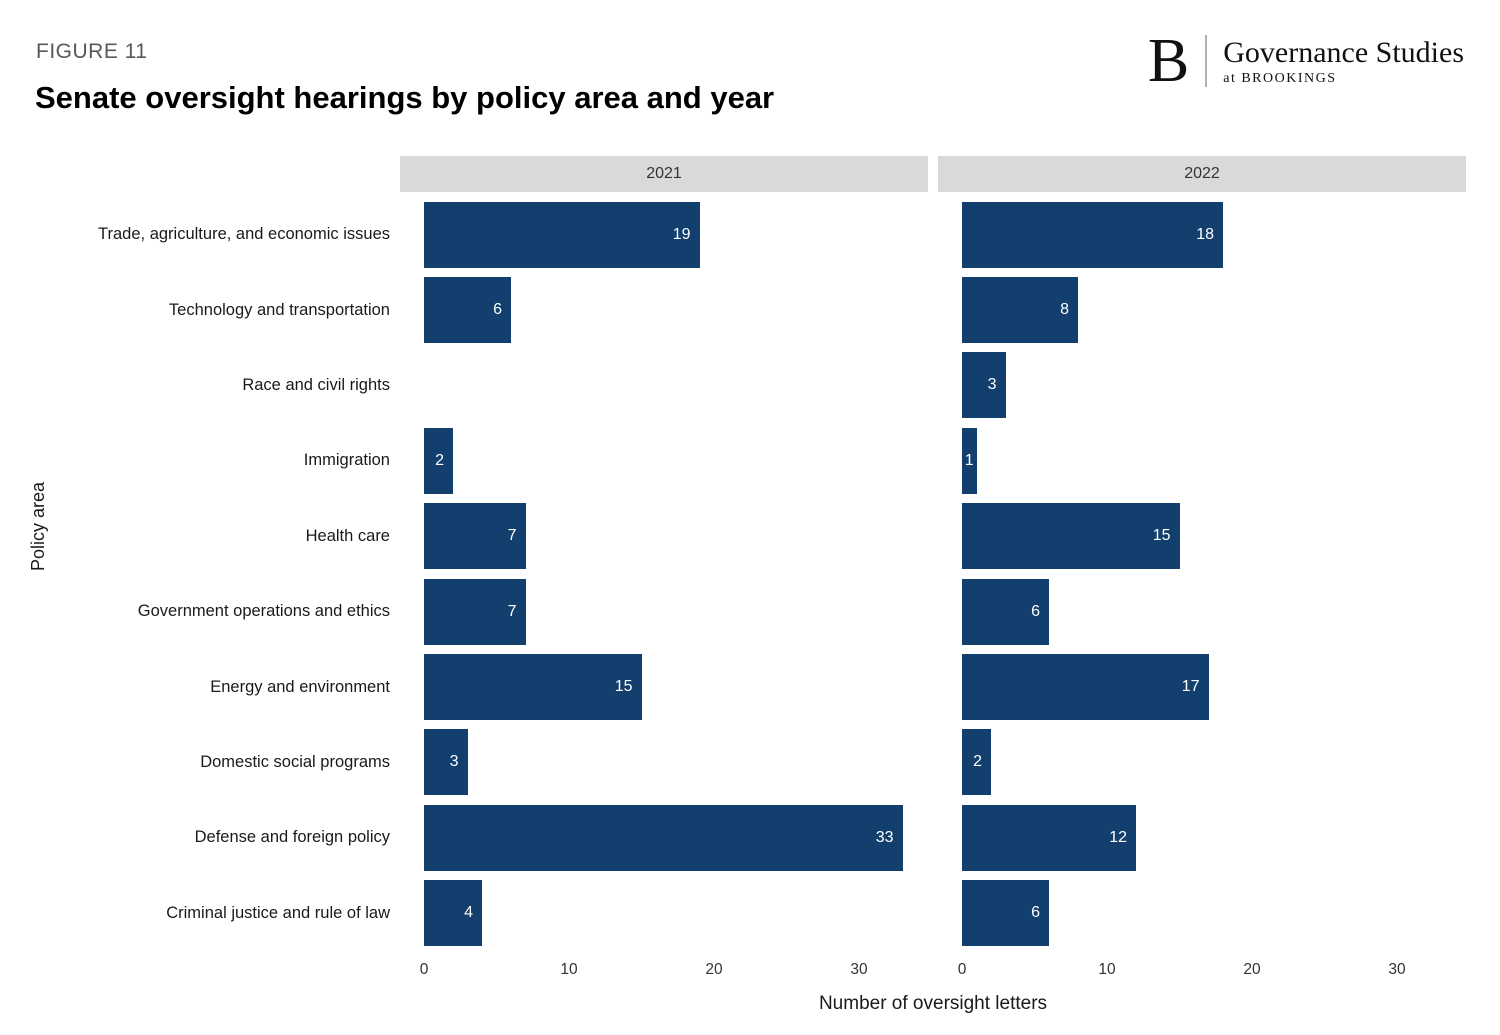 This screenshot has width=1500, height=1035. What do you see at coordinates (92, 51) in the screenshot?
I see `figure-number-label: FIGURE 11` at bounding box center [92, 51].